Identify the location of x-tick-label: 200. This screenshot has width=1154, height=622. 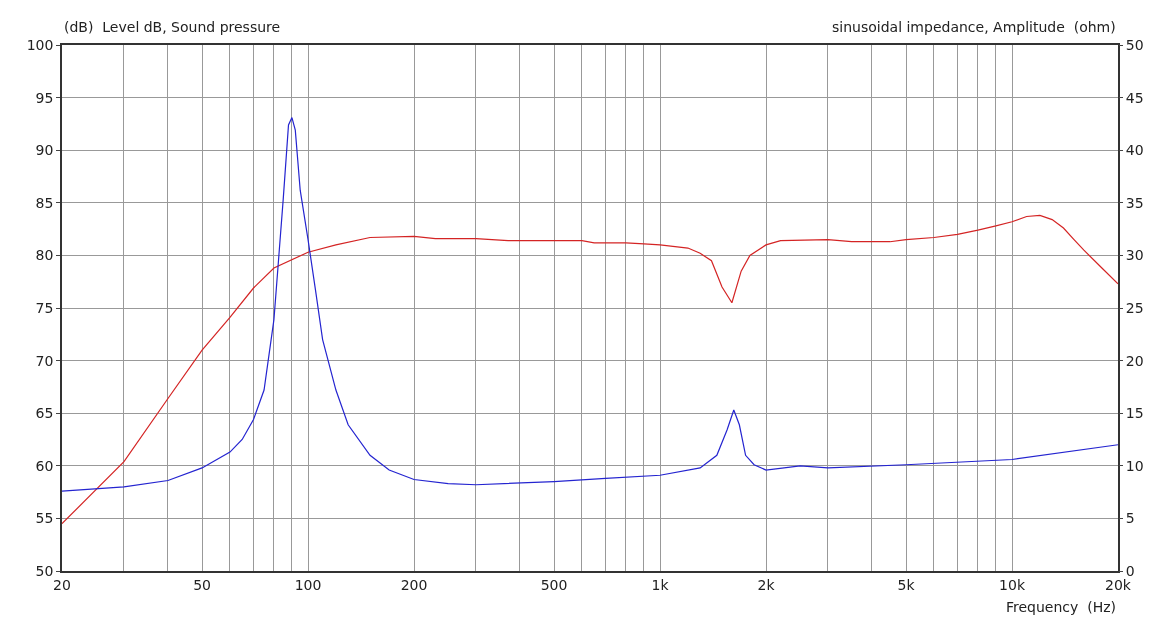
(414, 584).